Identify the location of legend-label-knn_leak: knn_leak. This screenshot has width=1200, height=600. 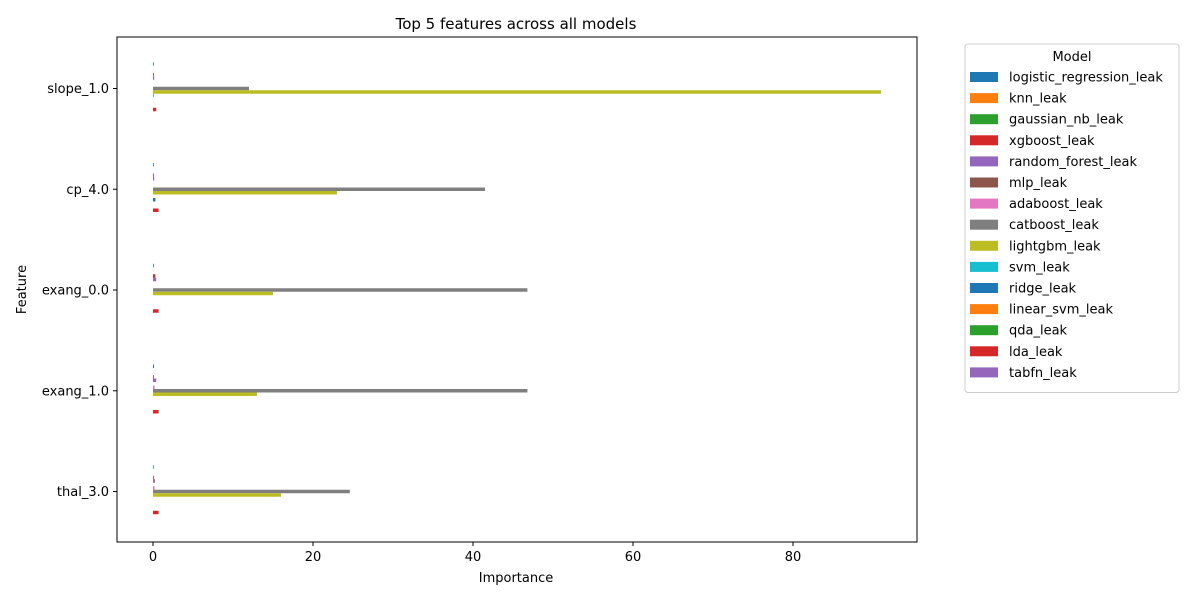
(1038, 99).